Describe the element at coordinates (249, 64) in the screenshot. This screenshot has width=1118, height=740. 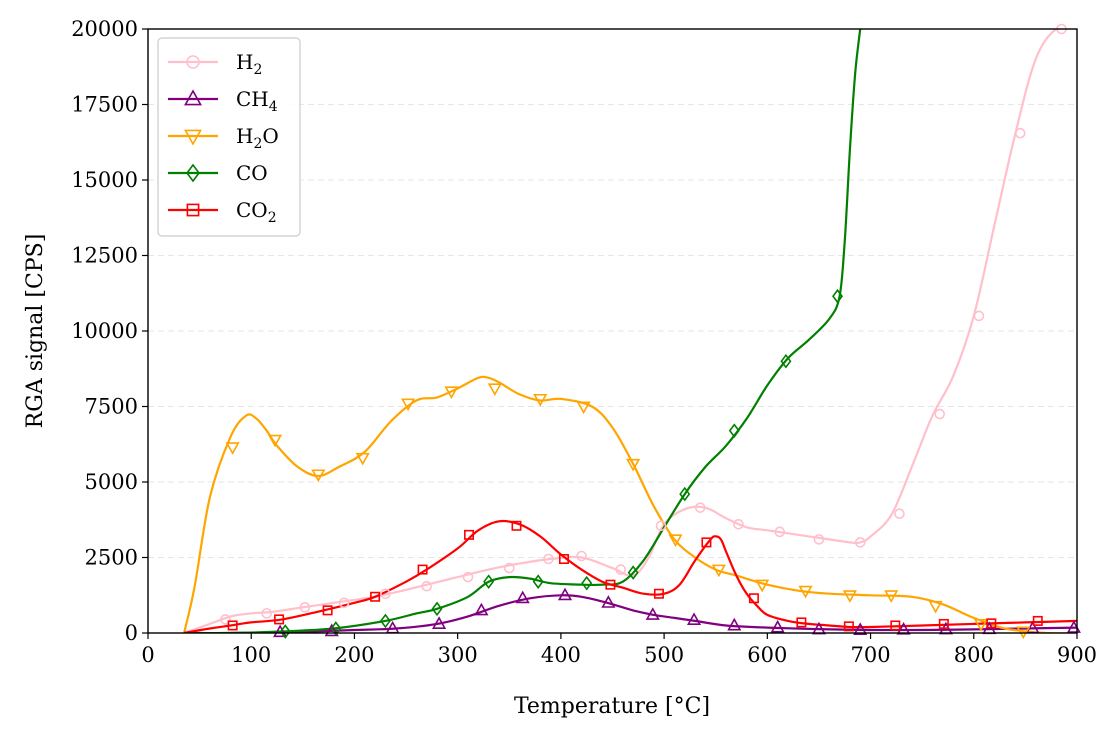
I see `legend-label-h2: H2` at that location.